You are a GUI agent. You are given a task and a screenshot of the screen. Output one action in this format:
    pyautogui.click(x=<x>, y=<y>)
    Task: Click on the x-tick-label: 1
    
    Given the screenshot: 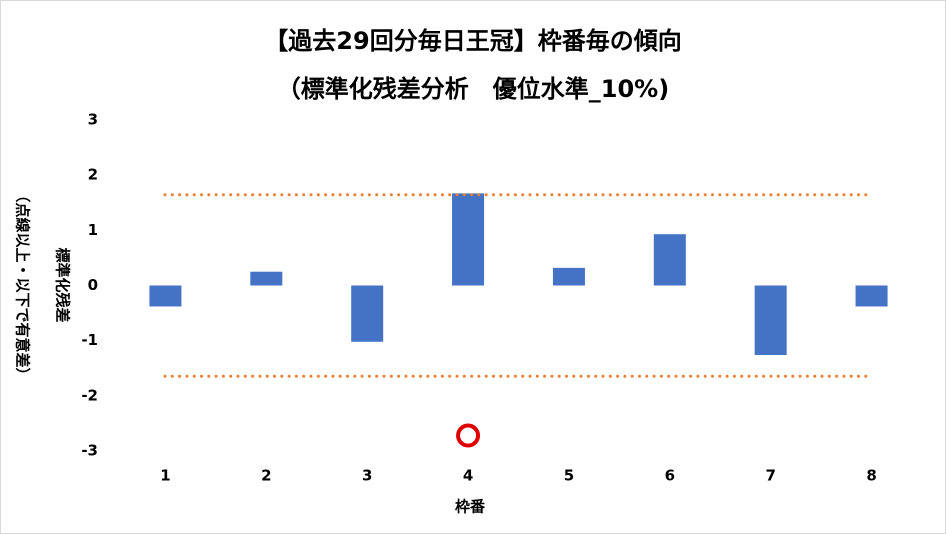 What is the action you would take?
    pyautogui.click(x=165, y=476)
    